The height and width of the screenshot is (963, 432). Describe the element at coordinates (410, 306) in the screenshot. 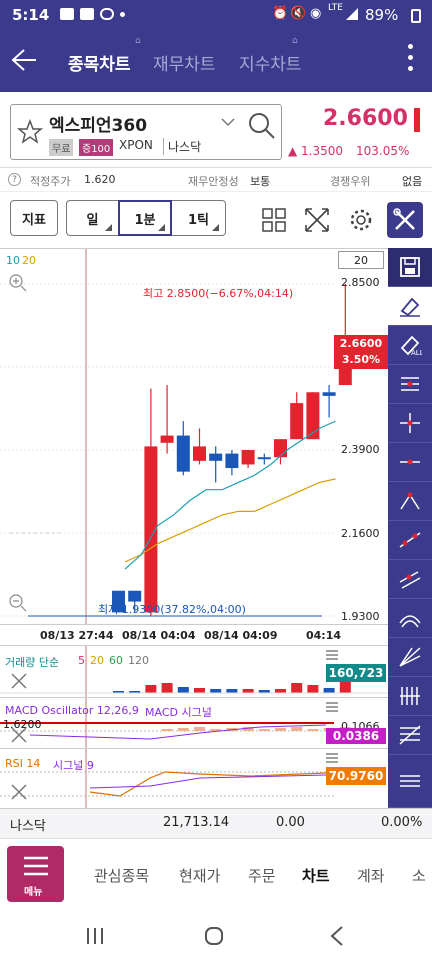

I see `eraser-tool` at that location.